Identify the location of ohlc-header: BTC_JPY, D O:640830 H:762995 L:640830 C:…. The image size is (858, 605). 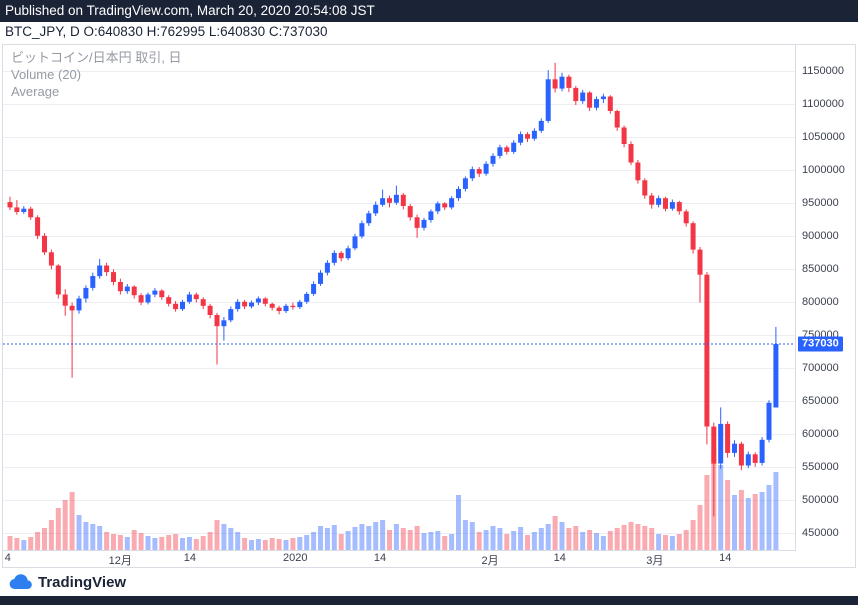
(429, 33).